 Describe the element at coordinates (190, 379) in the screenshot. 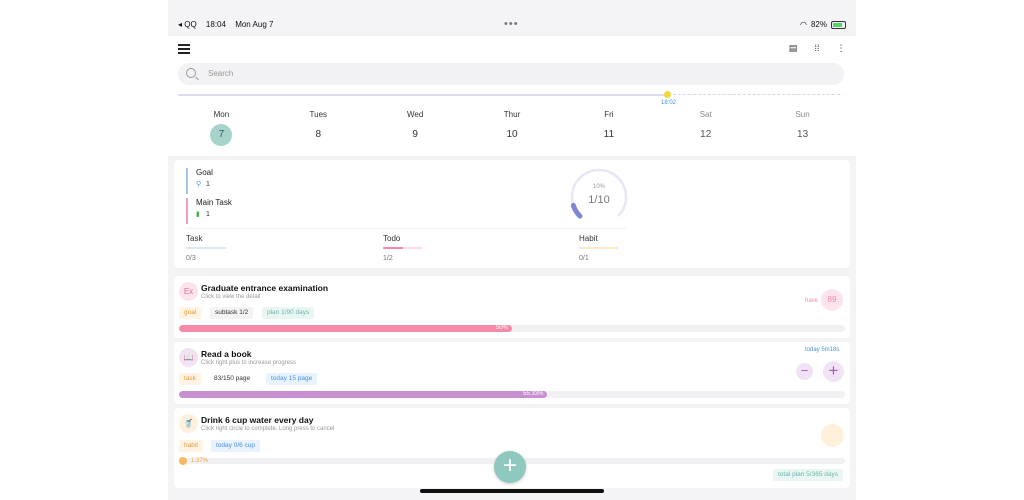

I see `type-chip: task` at that location.